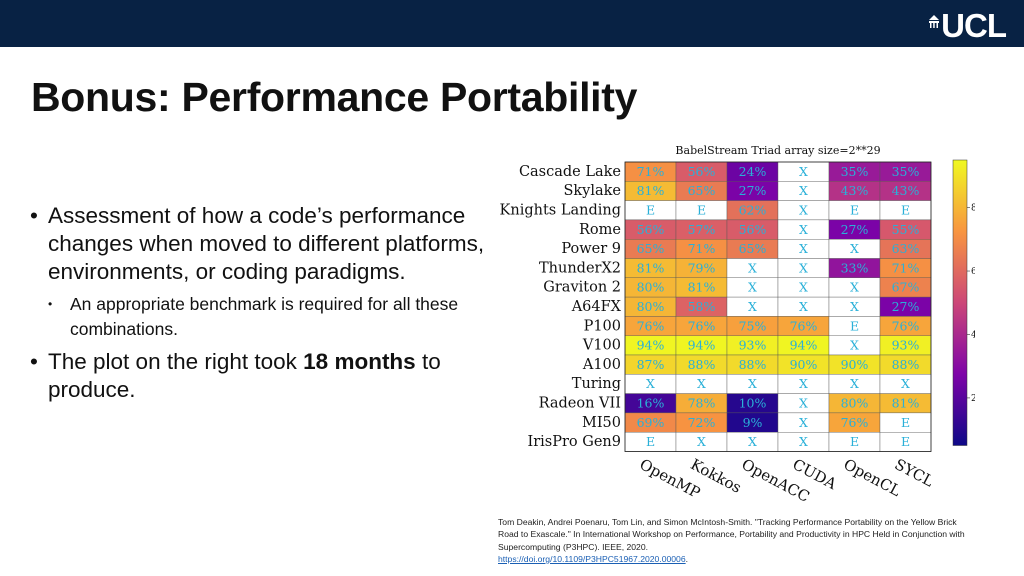 Image resolution: width=1024 pixels, height=576 pixels. Describe the element at coordinates (596, 384) in the screenshot. I see `row-label: Turing` at that location.